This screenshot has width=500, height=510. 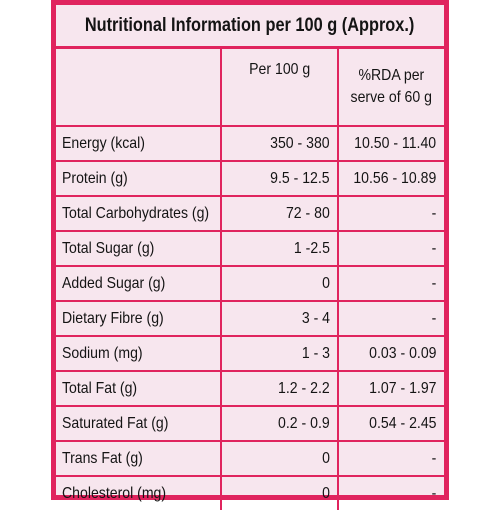 I want to click on rda-value: 10.56 - 10.89, so click(x=390, y=178).